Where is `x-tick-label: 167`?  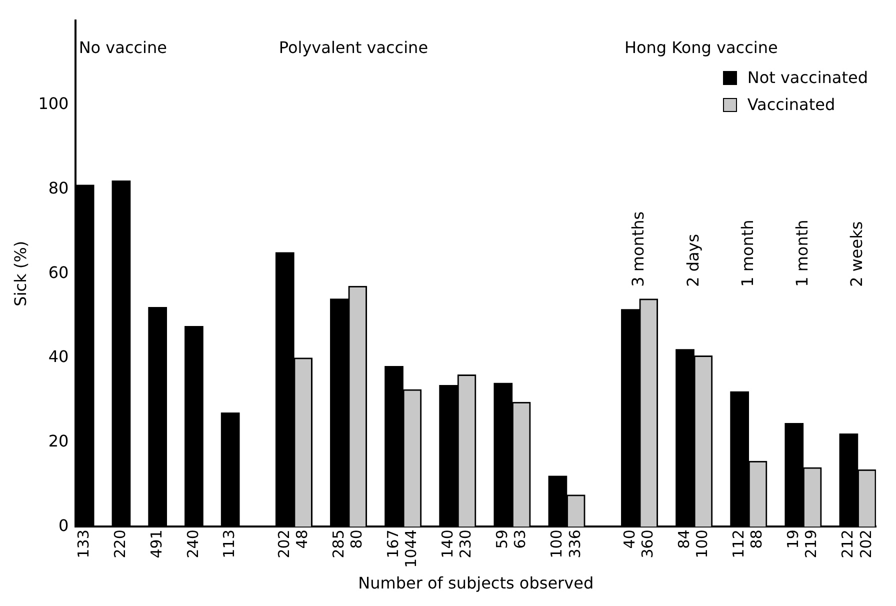 x-tick-label: 167 is located at coordinates (393, 544).